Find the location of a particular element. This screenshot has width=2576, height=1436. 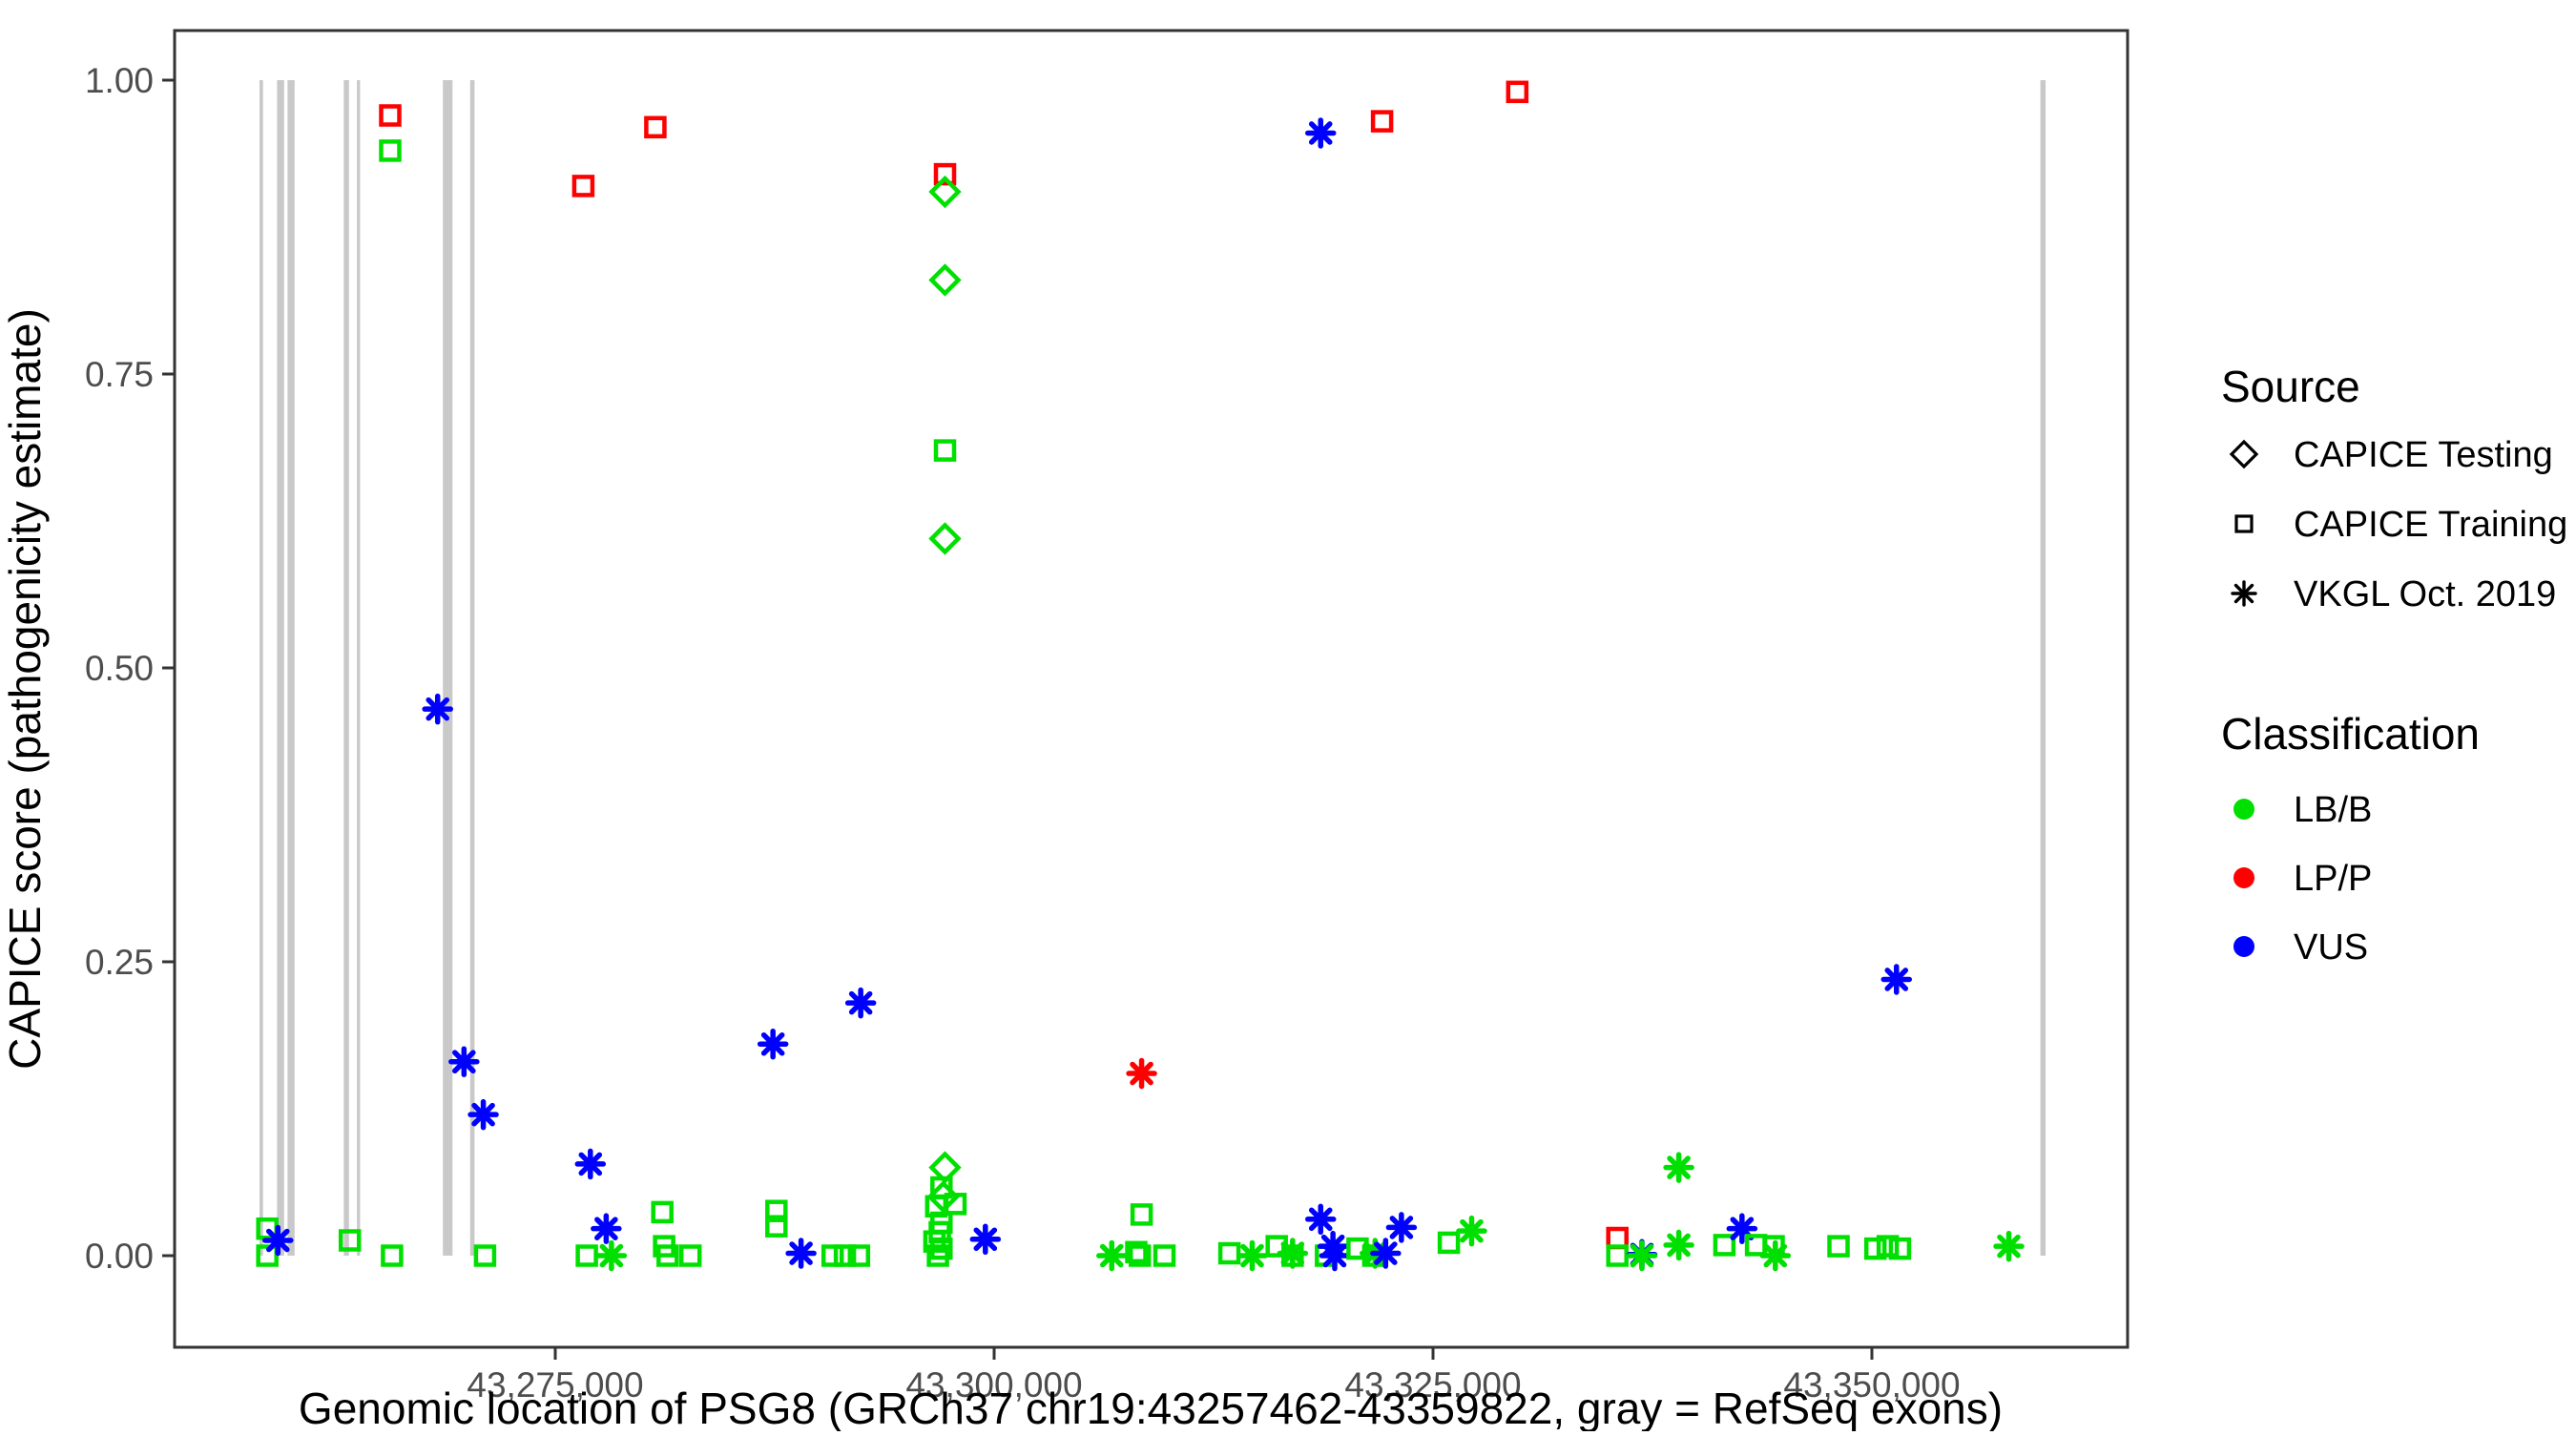

x-axis-tick-label: 43,300,000 is located at coordinates (993, 1385).